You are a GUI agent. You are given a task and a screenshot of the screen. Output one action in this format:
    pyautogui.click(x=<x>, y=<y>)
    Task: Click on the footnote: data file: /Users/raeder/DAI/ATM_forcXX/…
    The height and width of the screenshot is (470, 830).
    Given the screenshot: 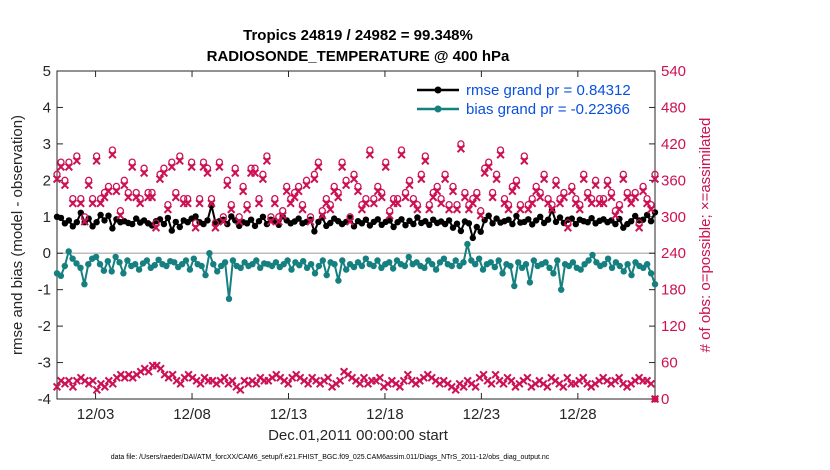 What is the action you would take?
    pyautogui.click(x=330, y=457)
    